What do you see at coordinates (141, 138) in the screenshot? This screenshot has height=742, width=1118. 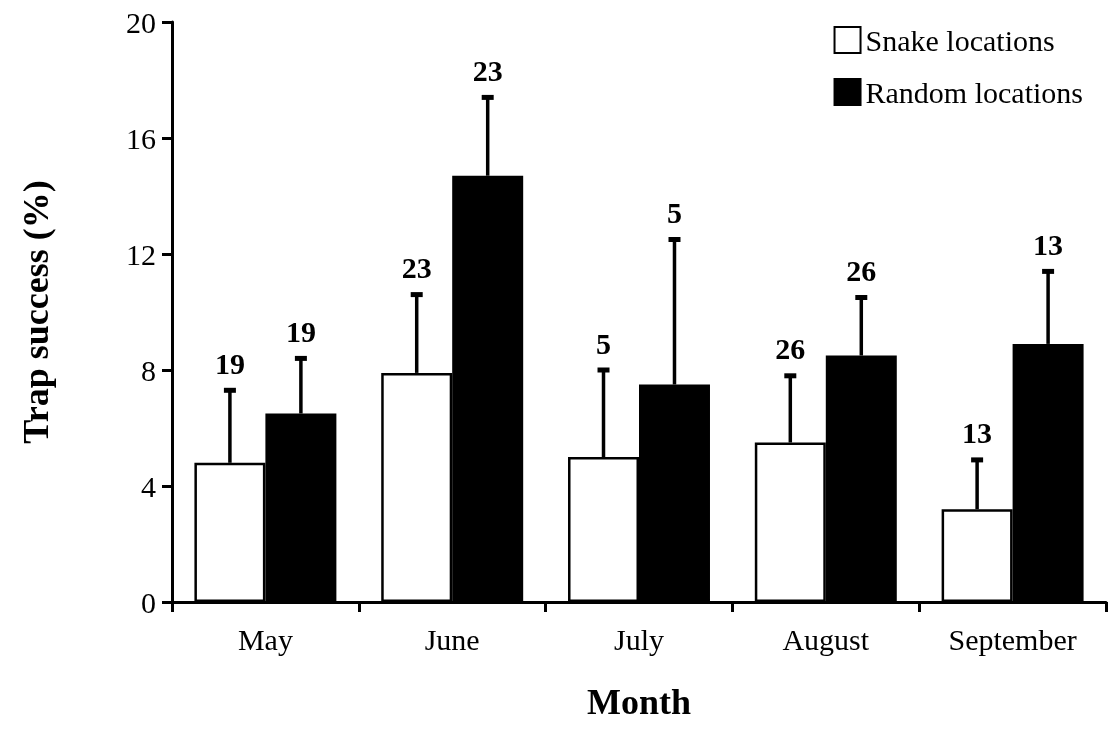 I see `y-tick-label: 16` at bounding box center [141, 138].